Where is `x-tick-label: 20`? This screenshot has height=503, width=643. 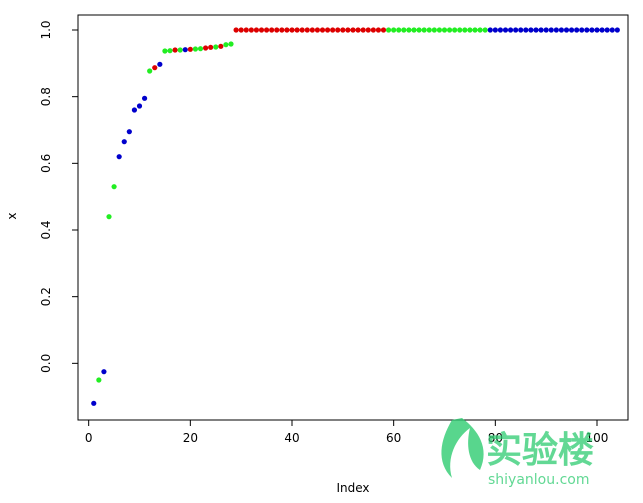 x-tick-label: 20 is located at coordinates (190, 438).